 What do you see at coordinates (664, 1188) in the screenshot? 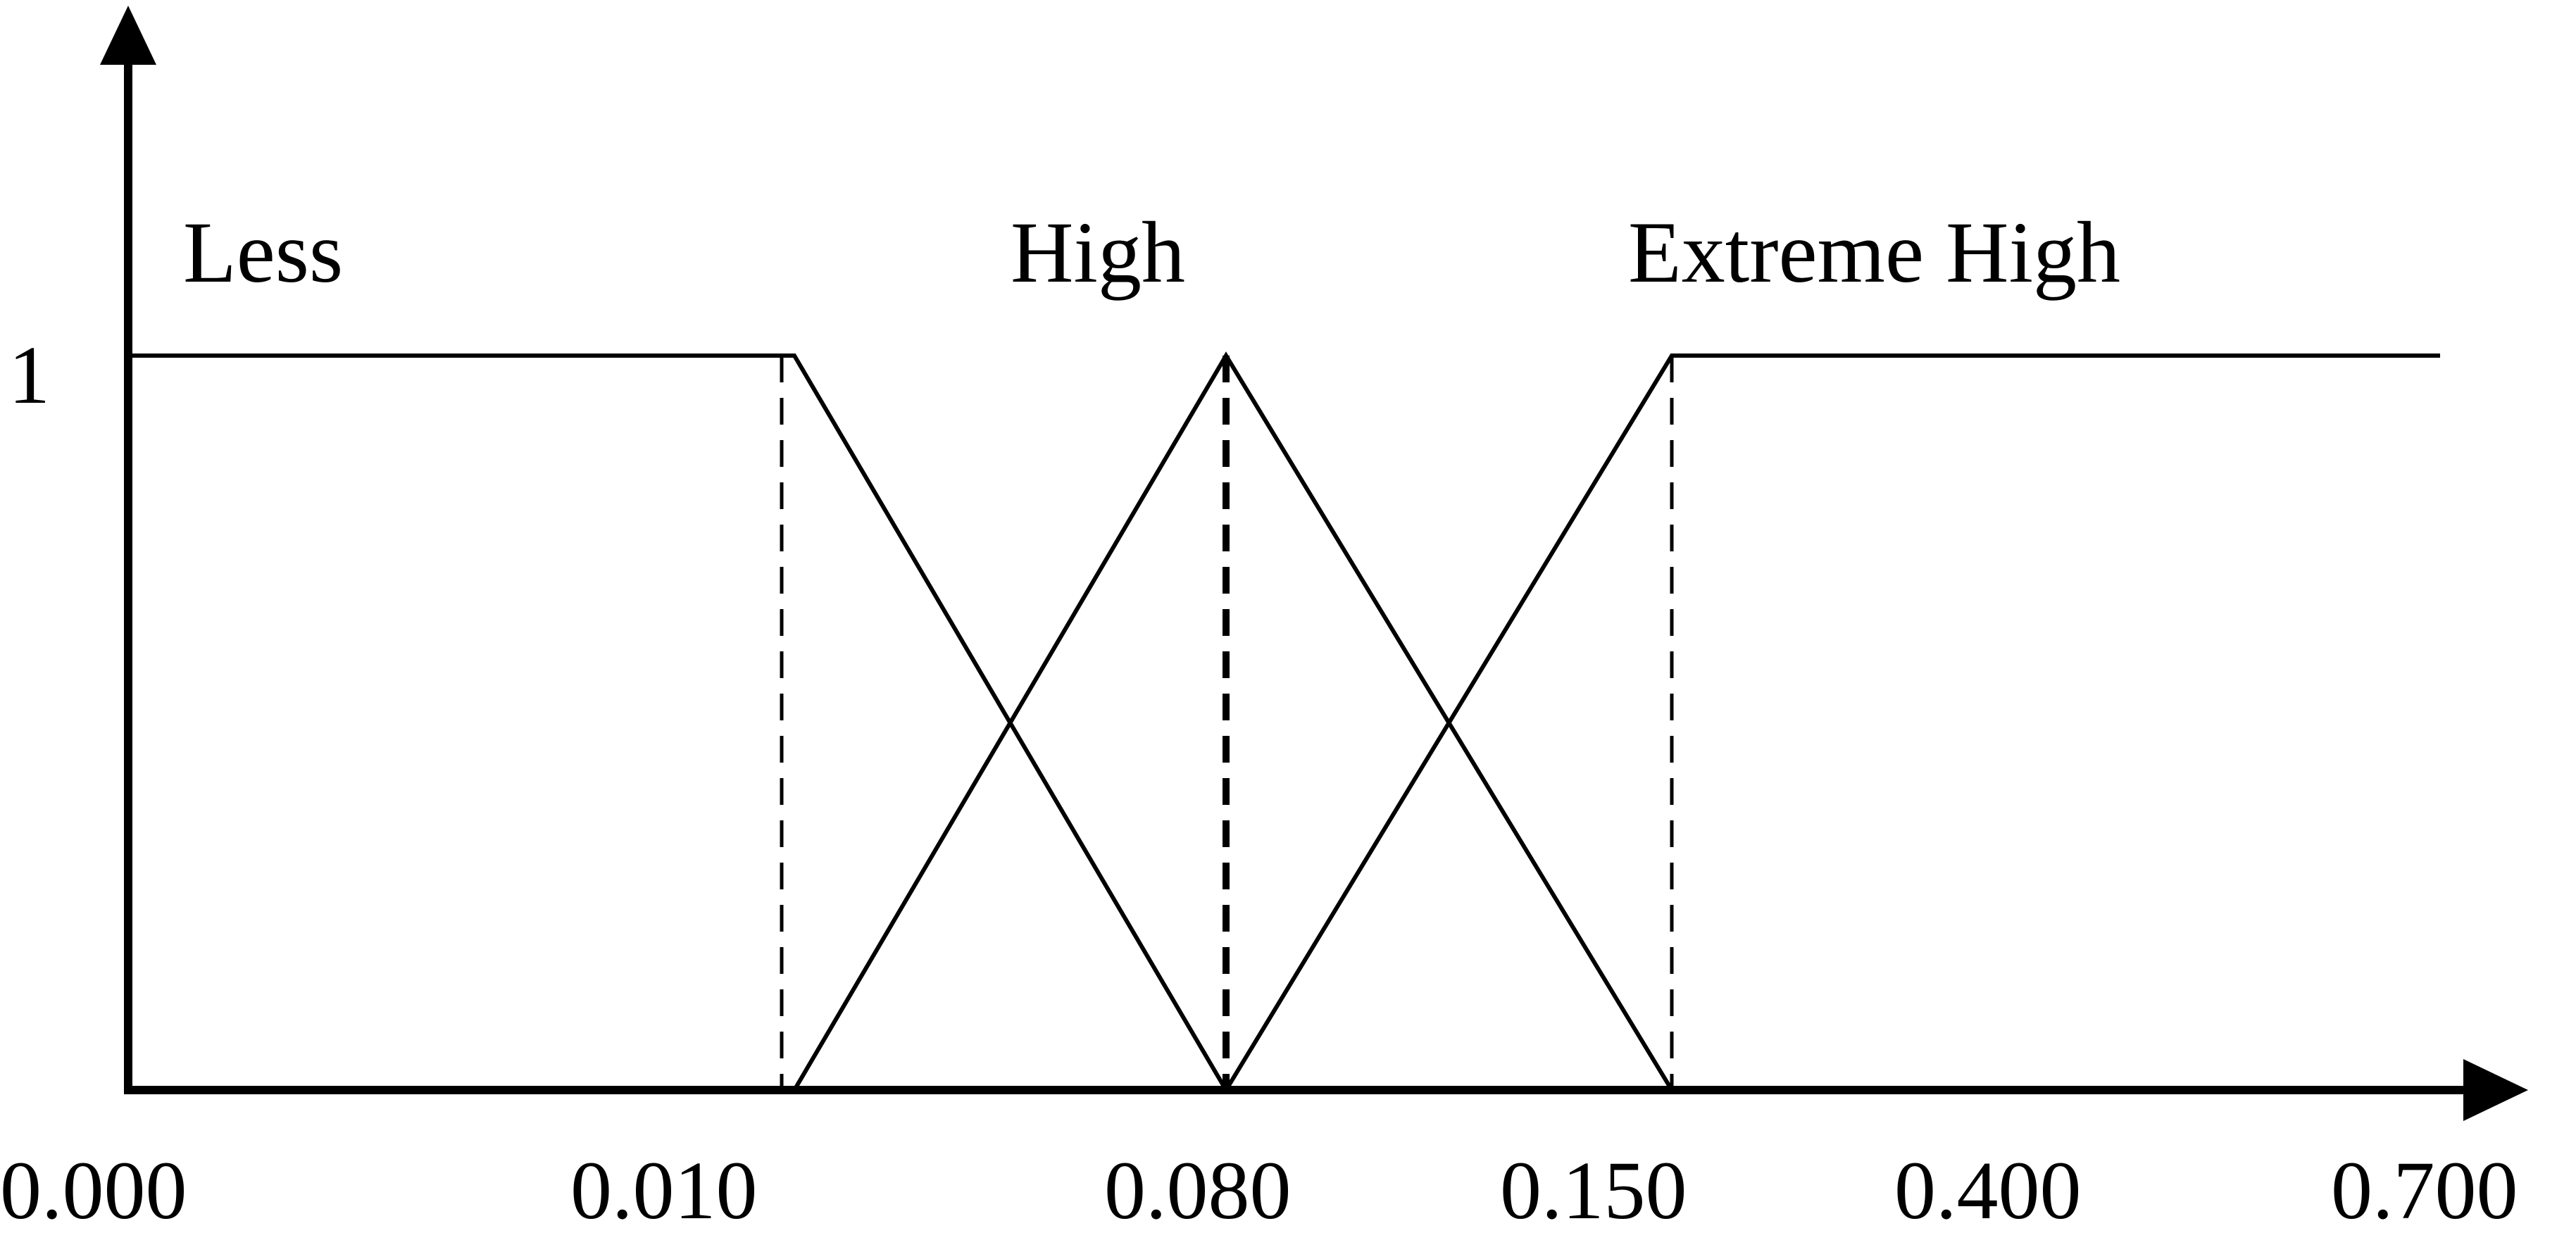
I see `x-tick-label: 0.010` at bounding box center [664, 1188].